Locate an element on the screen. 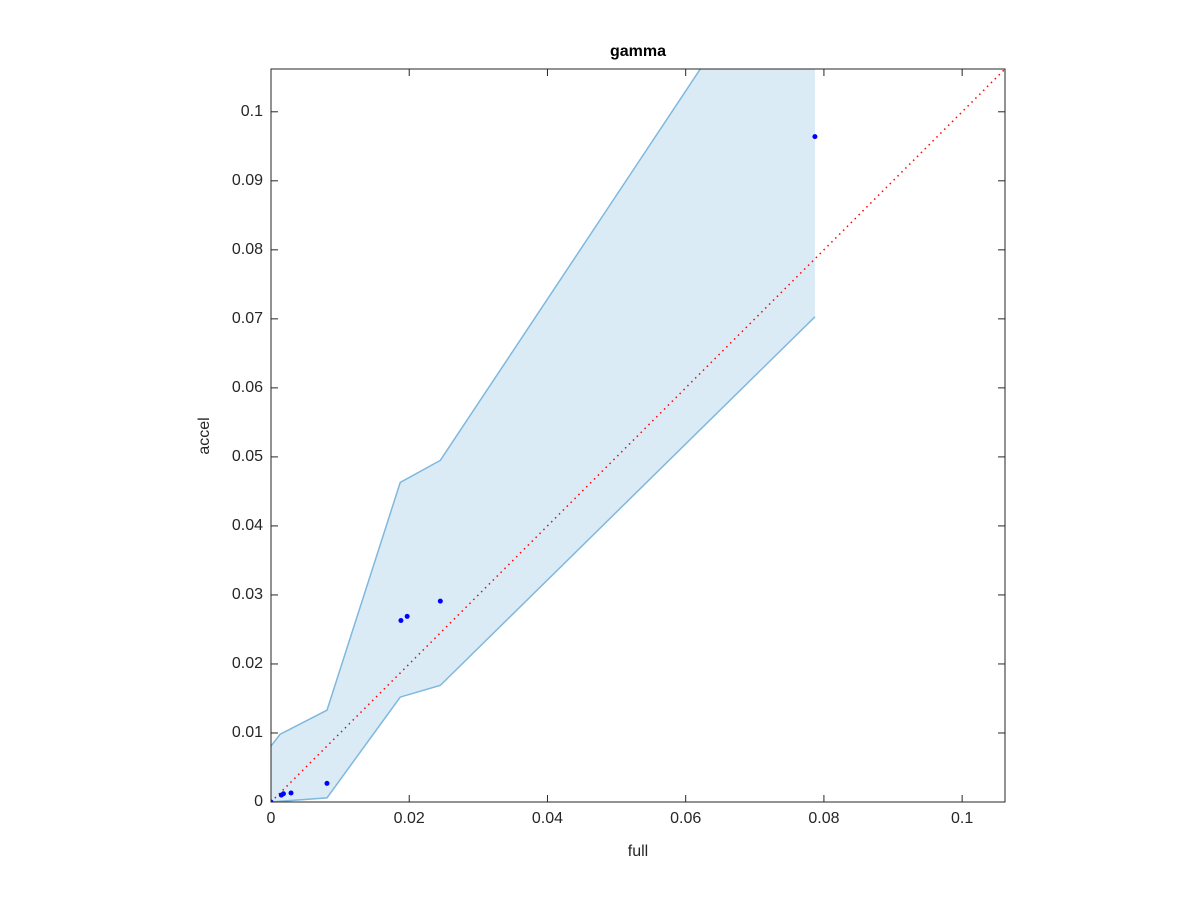 Image resolution: width=1200 pixels, height=900 pixels. y-tick-label: 0.07 is located at coordinates (247, 318).